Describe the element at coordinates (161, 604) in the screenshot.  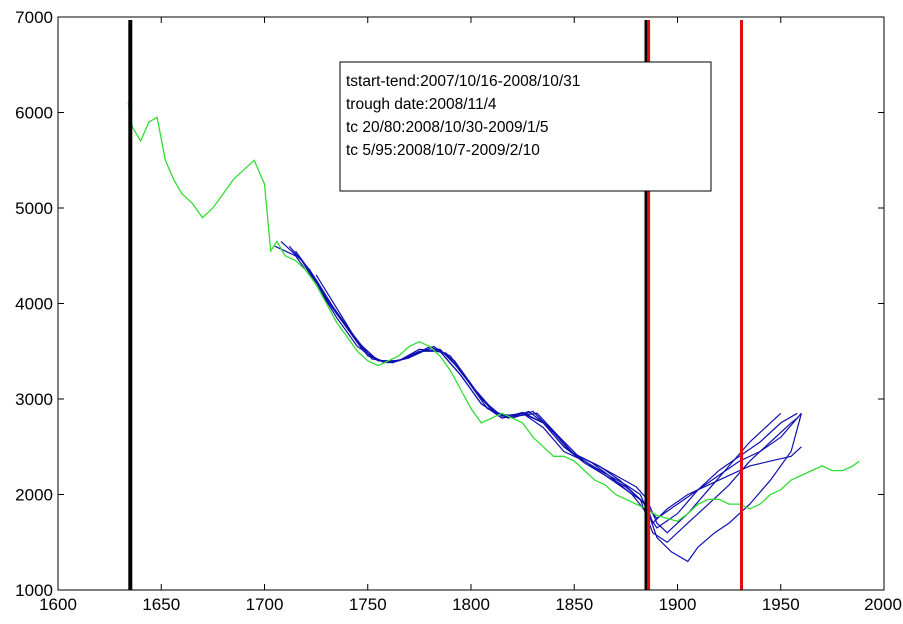
I see `x-tick-label: 1650` at that location.